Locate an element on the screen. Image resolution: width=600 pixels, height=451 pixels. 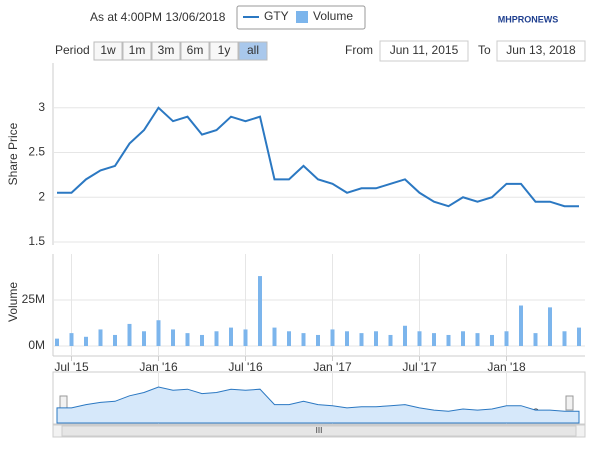
period-button-label: 3m is located at coordinates (166, 50).